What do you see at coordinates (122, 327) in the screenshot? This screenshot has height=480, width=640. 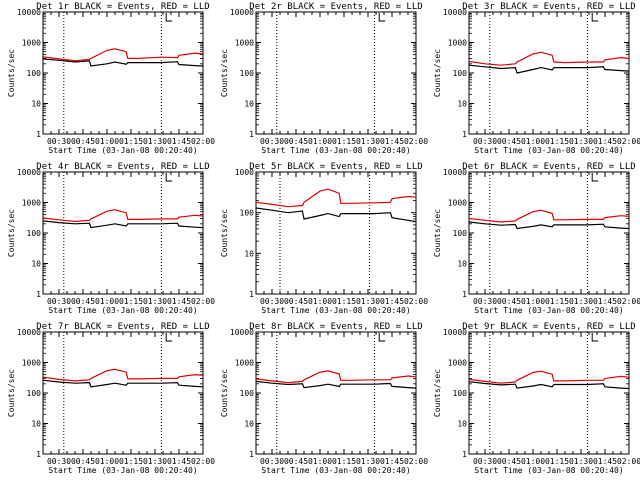 I see `panel-title: Det 7r BLACK = Events, RED = LLD` at bounding box center [122, 327].